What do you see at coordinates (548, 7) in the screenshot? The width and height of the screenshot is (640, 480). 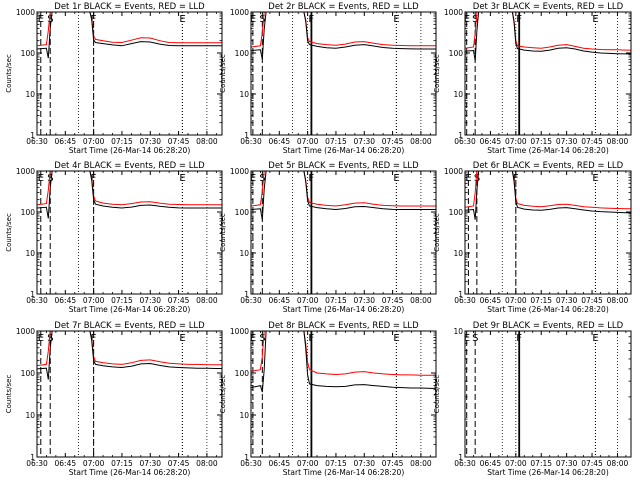 I see `panel-title: Det 3r BLACK = Events, RED = LLD` at bounding box center [548, 7].